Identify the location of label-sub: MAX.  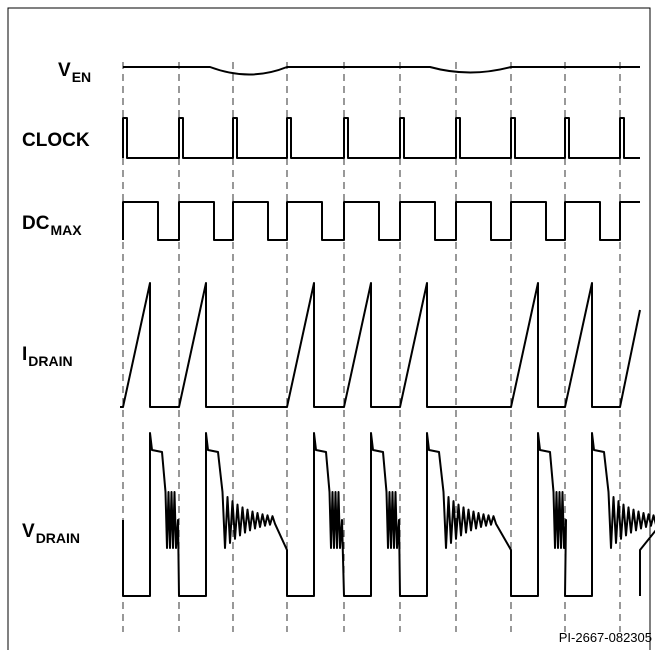
(66, 230).